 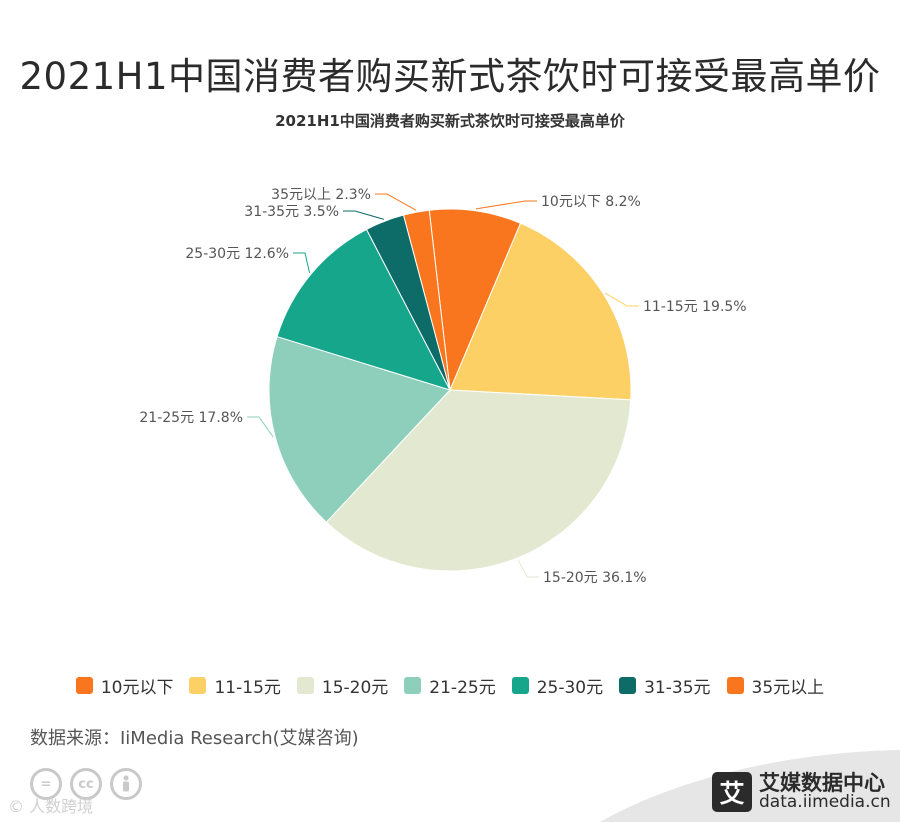 What do you see at coordinates (126, 784) in the screenshot?
I see `person-icon` at bounding box center [126, 784].